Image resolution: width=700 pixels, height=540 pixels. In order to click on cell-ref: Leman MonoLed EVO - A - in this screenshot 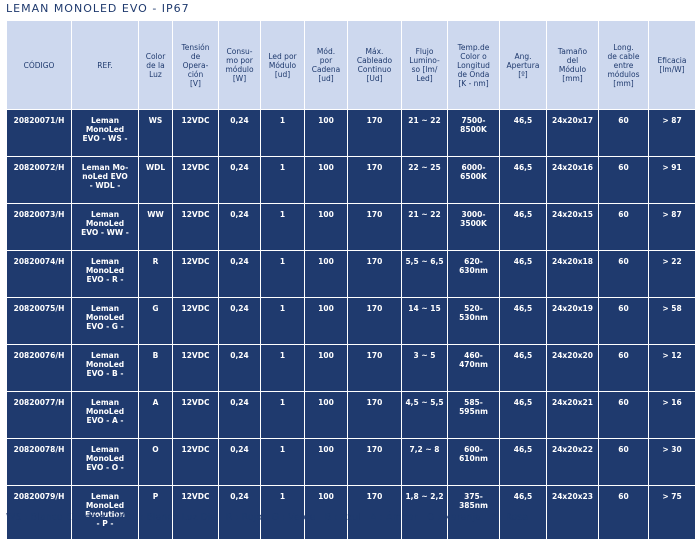, I will do `click(105, 415)`.